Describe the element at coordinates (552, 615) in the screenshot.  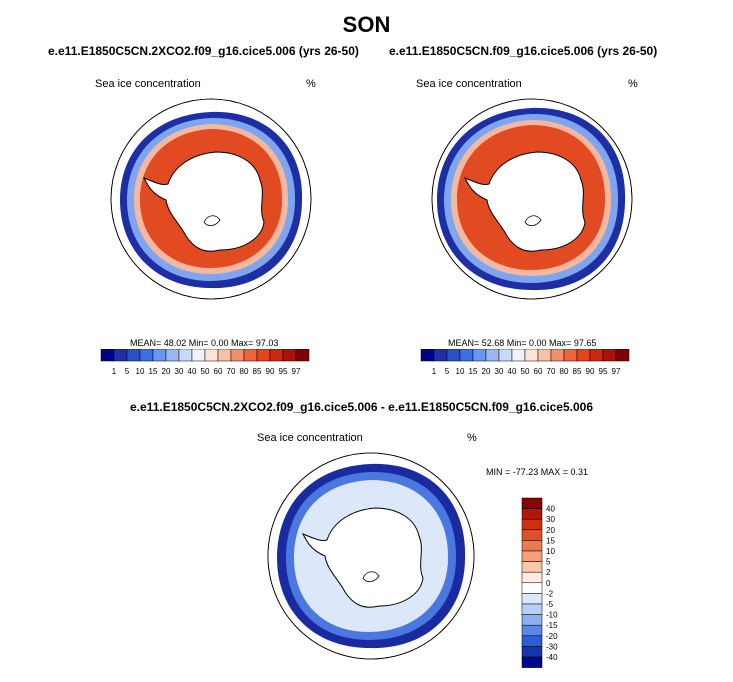
I see `colorbar-tick-label: -10` at that location.